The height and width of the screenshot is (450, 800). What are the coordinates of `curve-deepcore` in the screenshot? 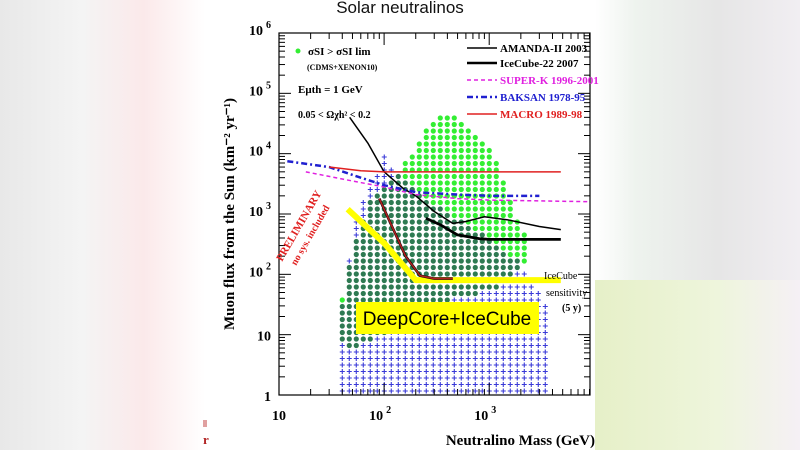 It's located at (415, 239).